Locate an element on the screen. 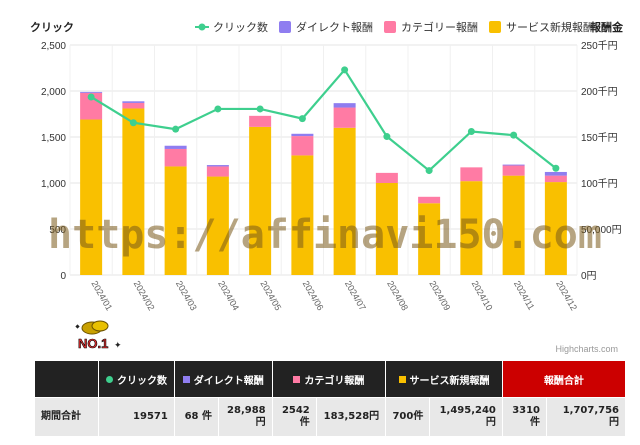 The width and height of the screenshot is (640, 445). legend-item: クリック数 is located at coordinates (231, 27).